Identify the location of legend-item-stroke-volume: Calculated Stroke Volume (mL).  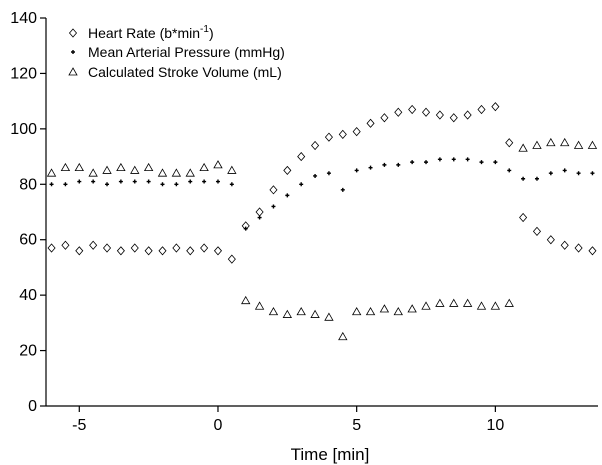
(175, 72).